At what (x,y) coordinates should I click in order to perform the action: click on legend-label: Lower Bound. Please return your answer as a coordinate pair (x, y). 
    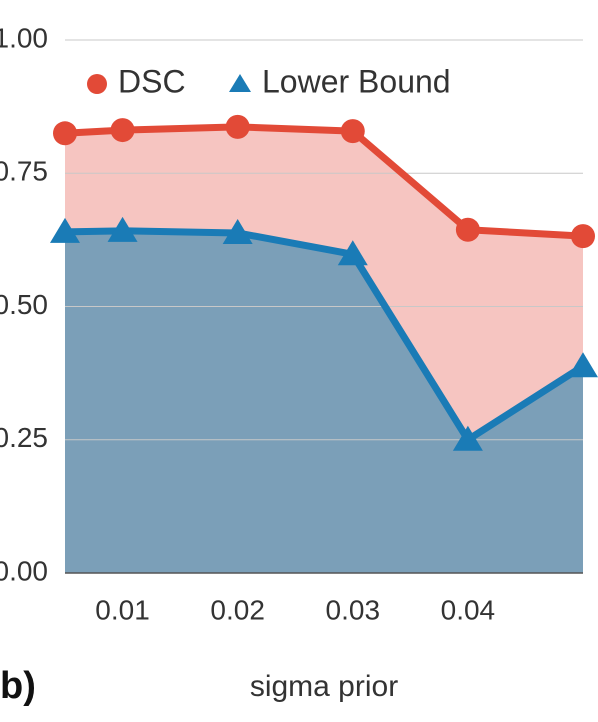
    Looking at the image, I should click on (356, 81).